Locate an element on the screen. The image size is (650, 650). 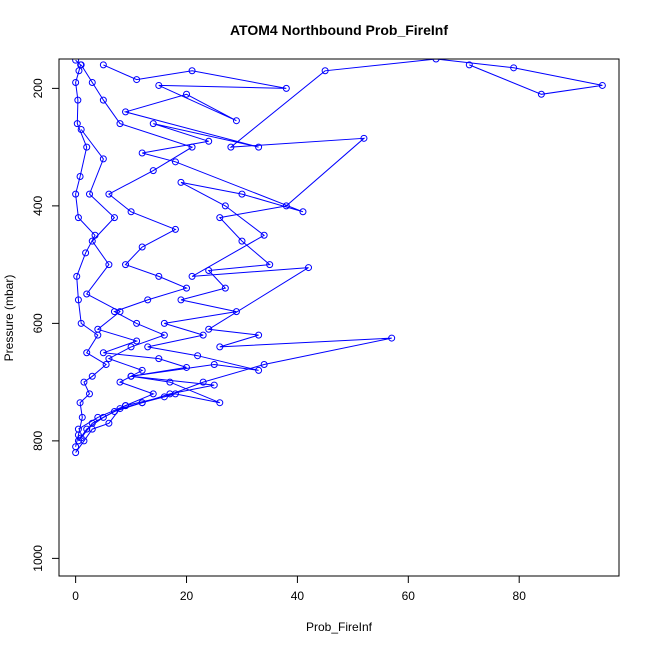
y-tick-label: 600 is located at coordinates (38, 323).